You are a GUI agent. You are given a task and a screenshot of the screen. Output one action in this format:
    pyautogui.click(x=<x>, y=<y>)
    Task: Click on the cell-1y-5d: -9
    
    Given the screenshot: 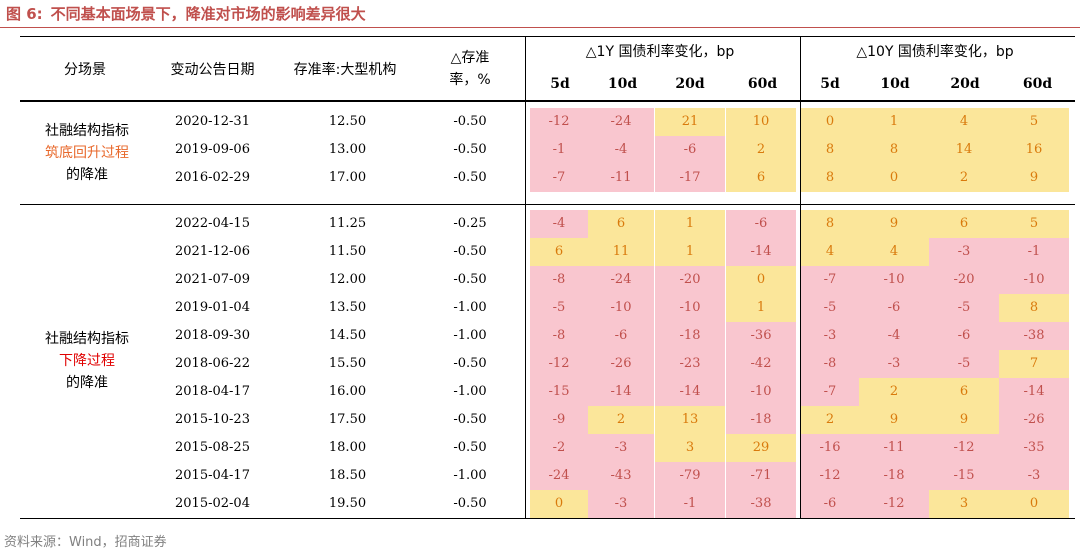 What is the action you would take?
    pyautogui.click(x=559, y=419)
    